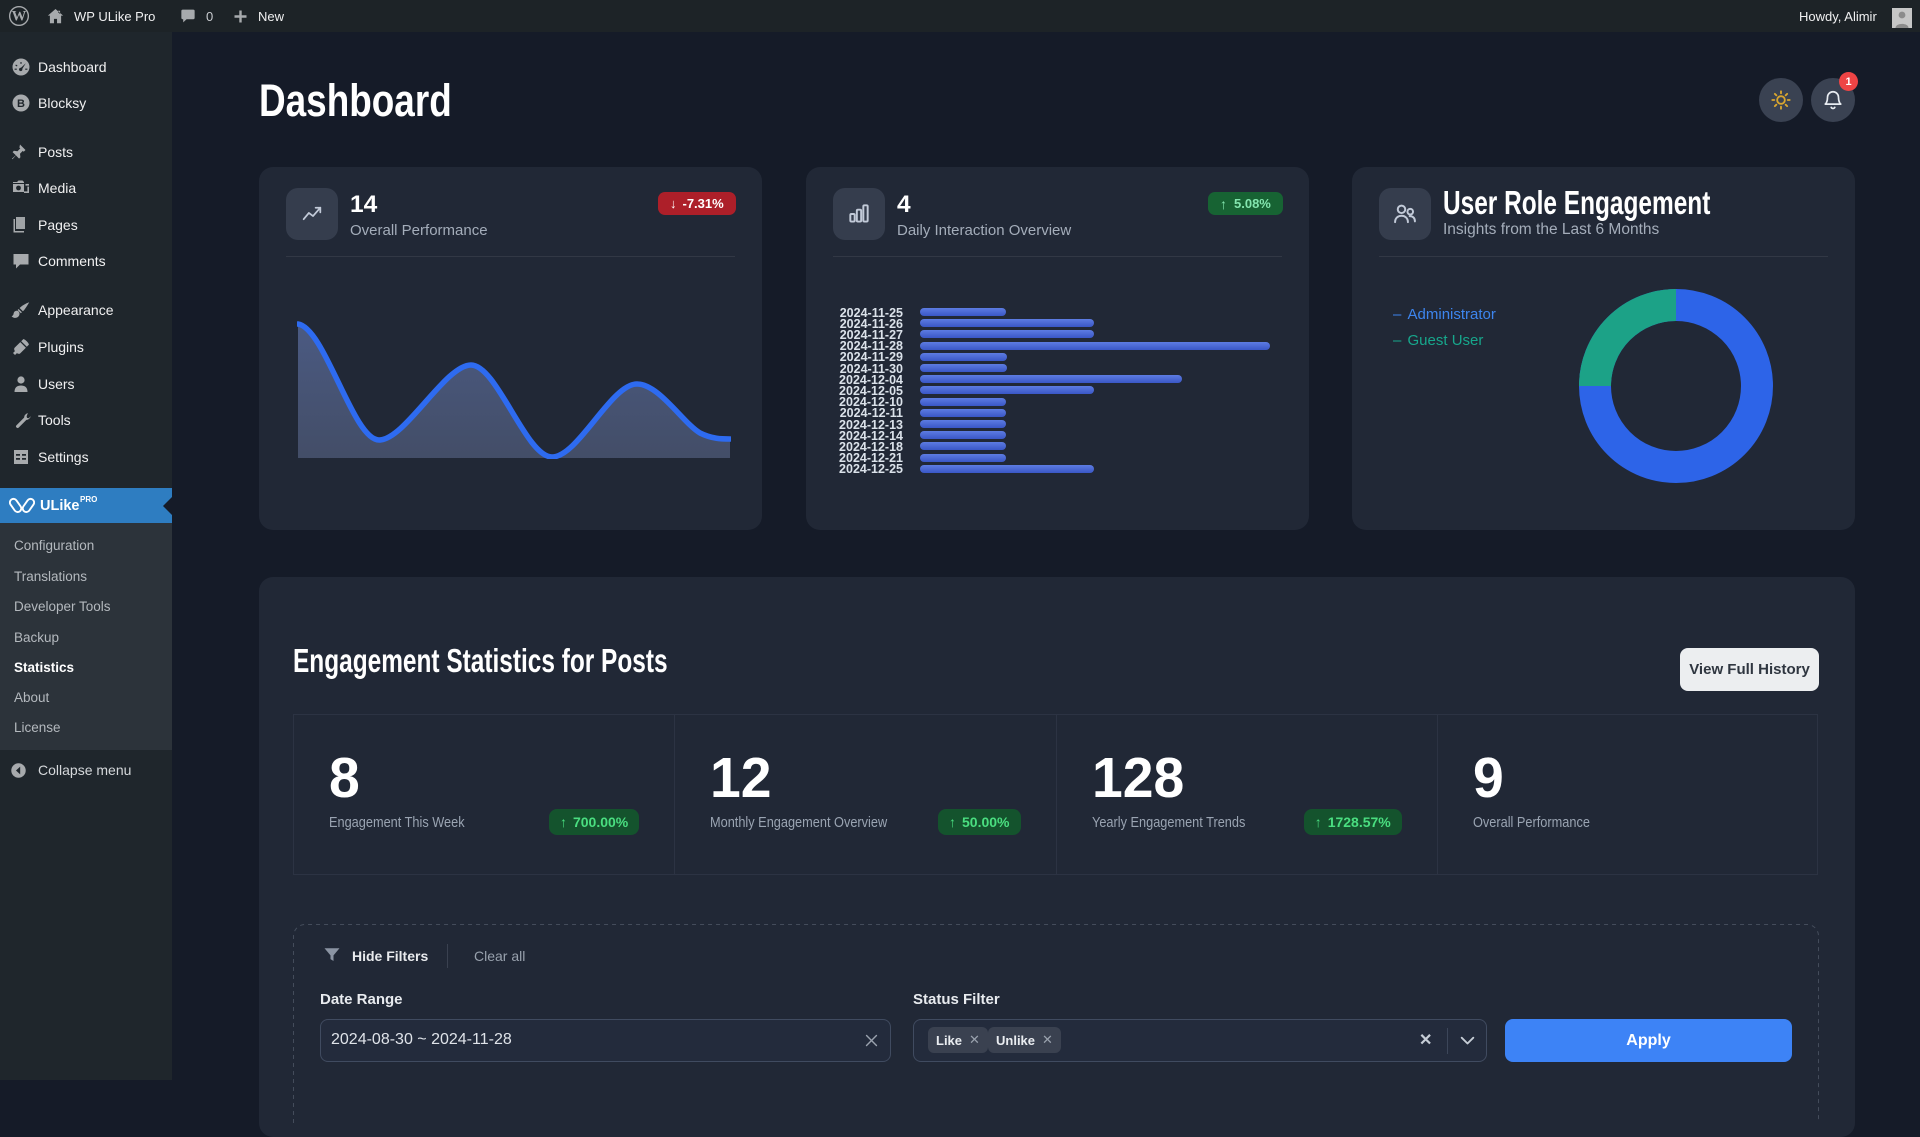 The width and height of the screenshot is (1920, 1137). What do you see at coordinates (21, 104) in the screenshot?
I see `svg-text: B` at bounding box center [21, 104].